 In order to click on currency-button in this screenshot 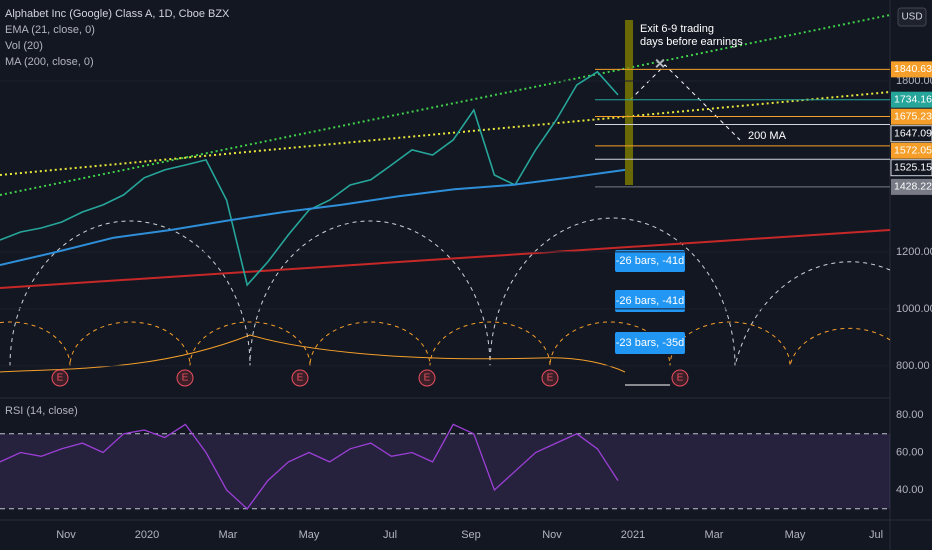, I will do `click(912, 17)`.